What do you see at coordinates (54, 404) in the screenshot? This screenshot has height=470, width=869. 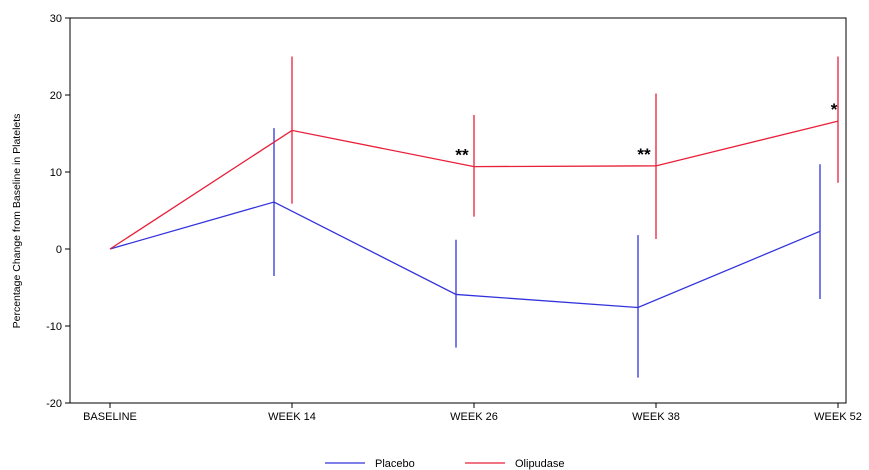 I see `y-tick-label: -20` at bounding box center [54, 404].